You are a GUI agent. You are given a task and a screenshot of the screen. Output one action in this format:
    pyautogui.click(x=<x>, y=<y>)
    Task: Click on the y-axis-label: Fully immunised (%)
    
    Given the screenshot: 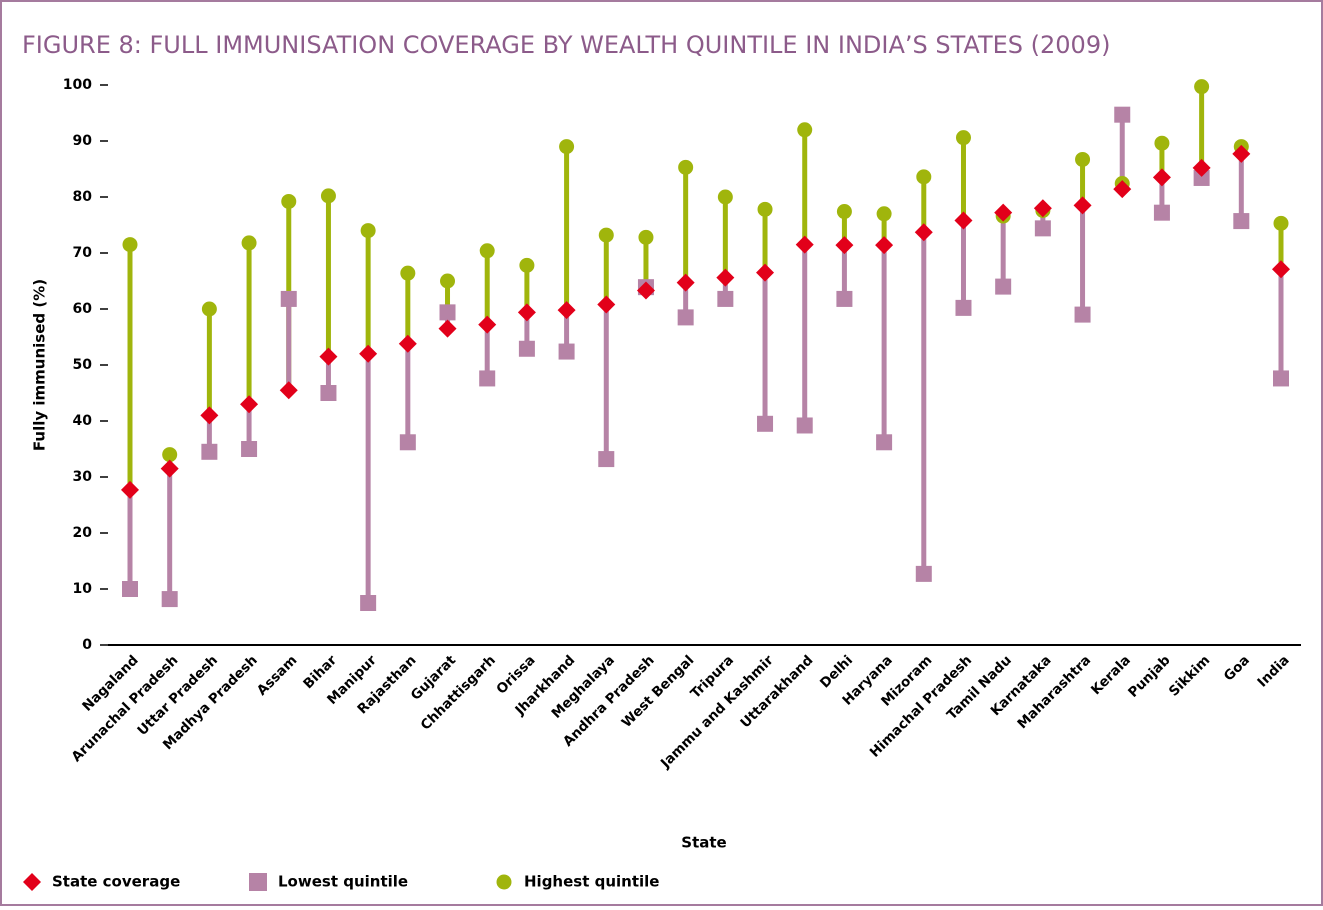 What is the action you would take?
    pyautogui.click(x=40, y=365)
    